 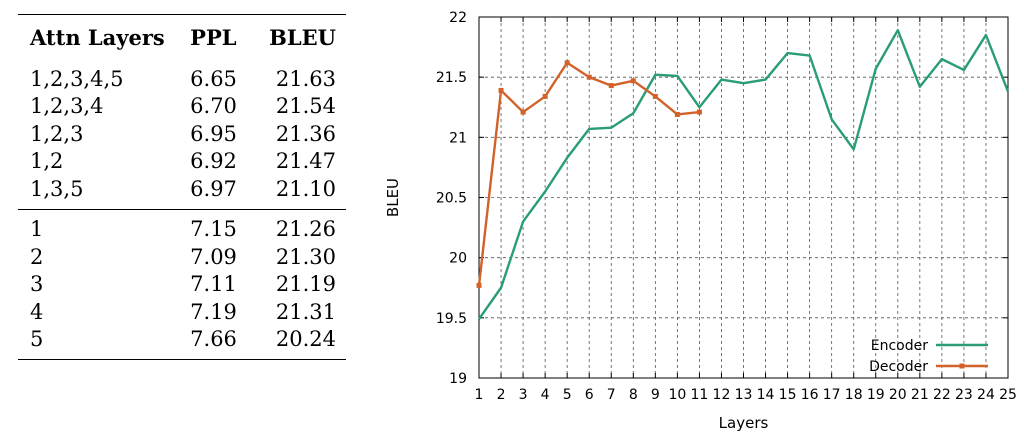 I want to click on table-row: 3 7.11 21.19, so click(x=182, y=285).